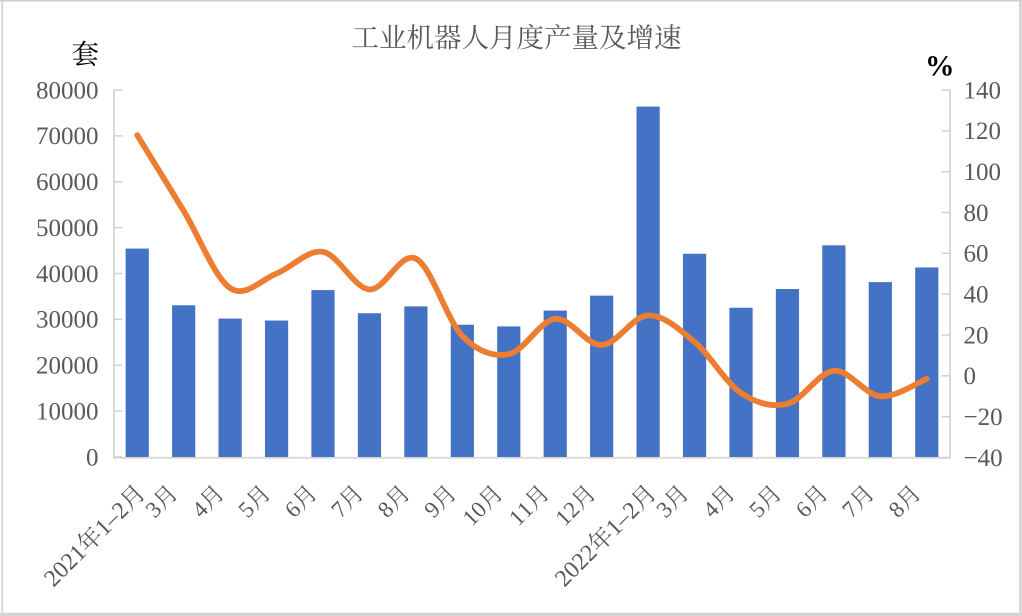 Image resolution: width=1022 pixels, height=616 pixels. What do you see at coordinates (976, 294) in the screenshot?
I see `svg-text: 40` at bounding box center [976, 294].